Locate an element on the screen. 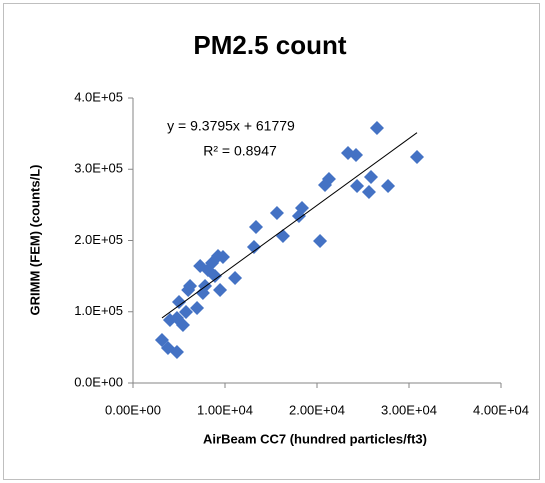 This screenshot has width=545, height=483. x-tick-label: 4.00E+04 is located at coordinates (501, 409).